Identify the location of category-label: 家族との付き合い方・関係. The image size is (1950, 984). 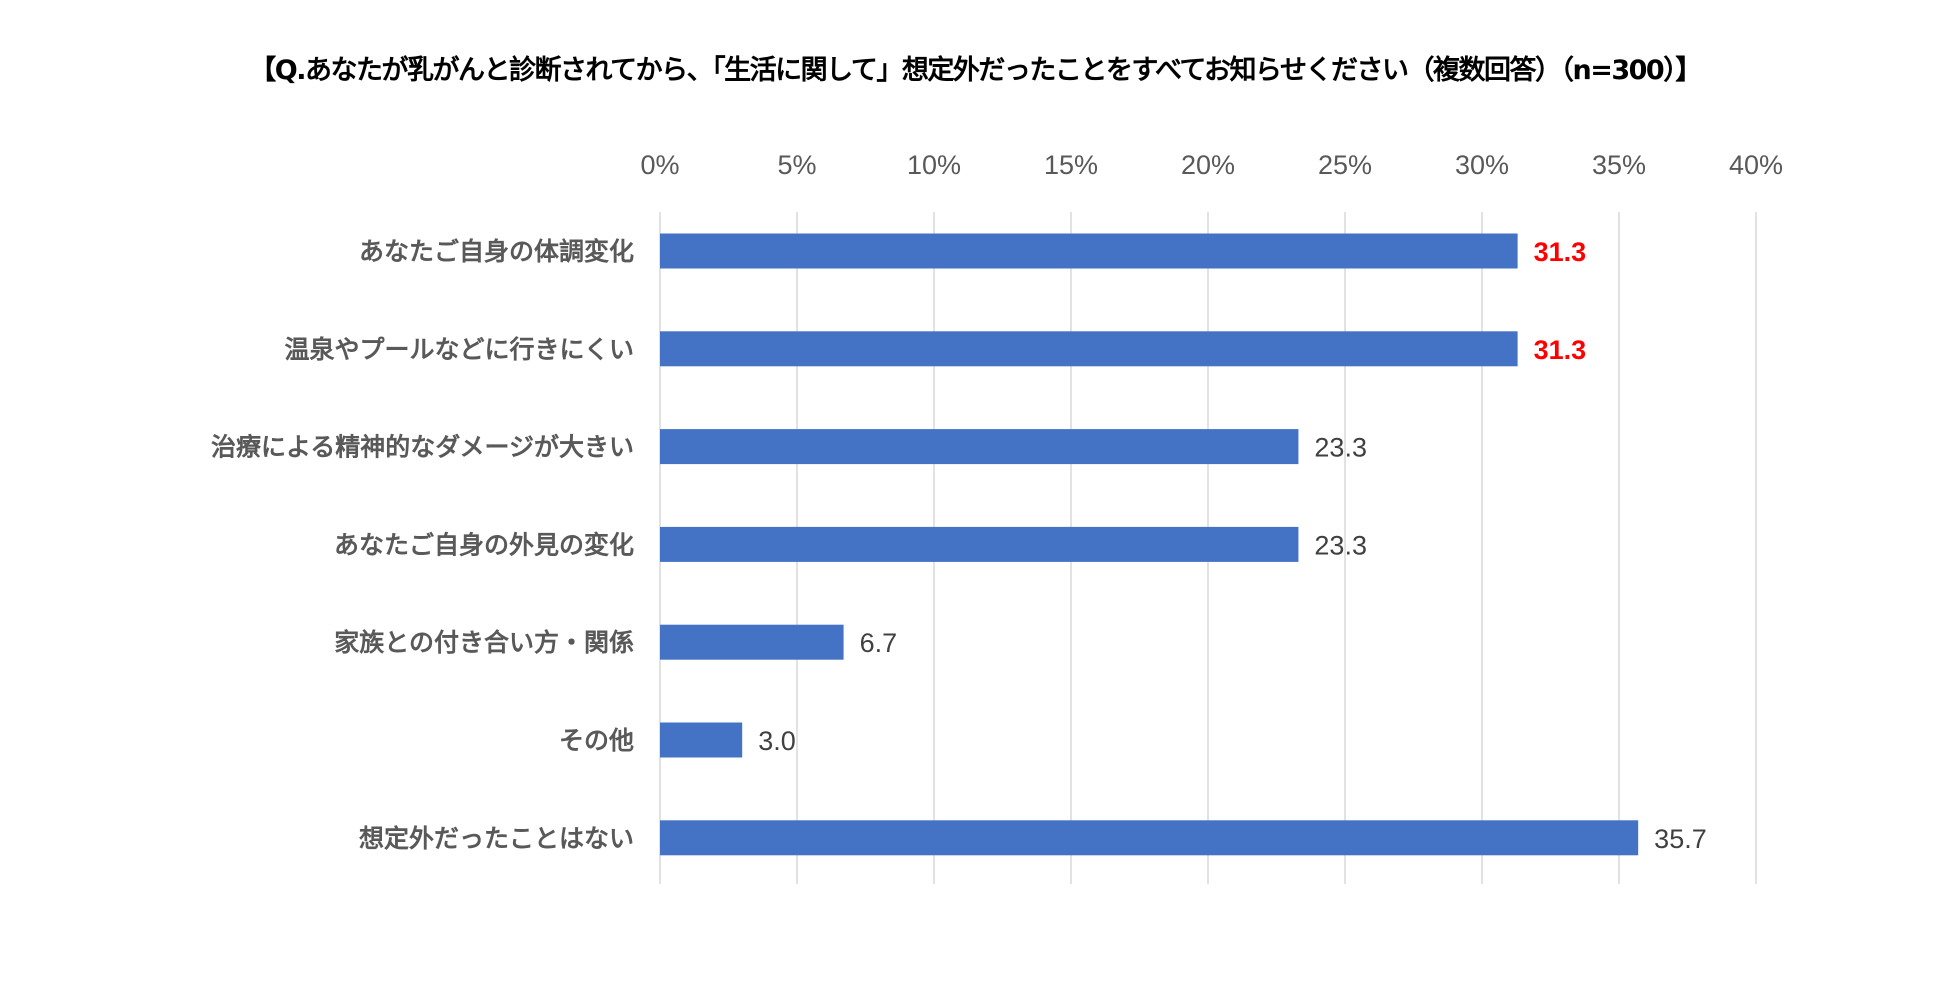
(484, 642).